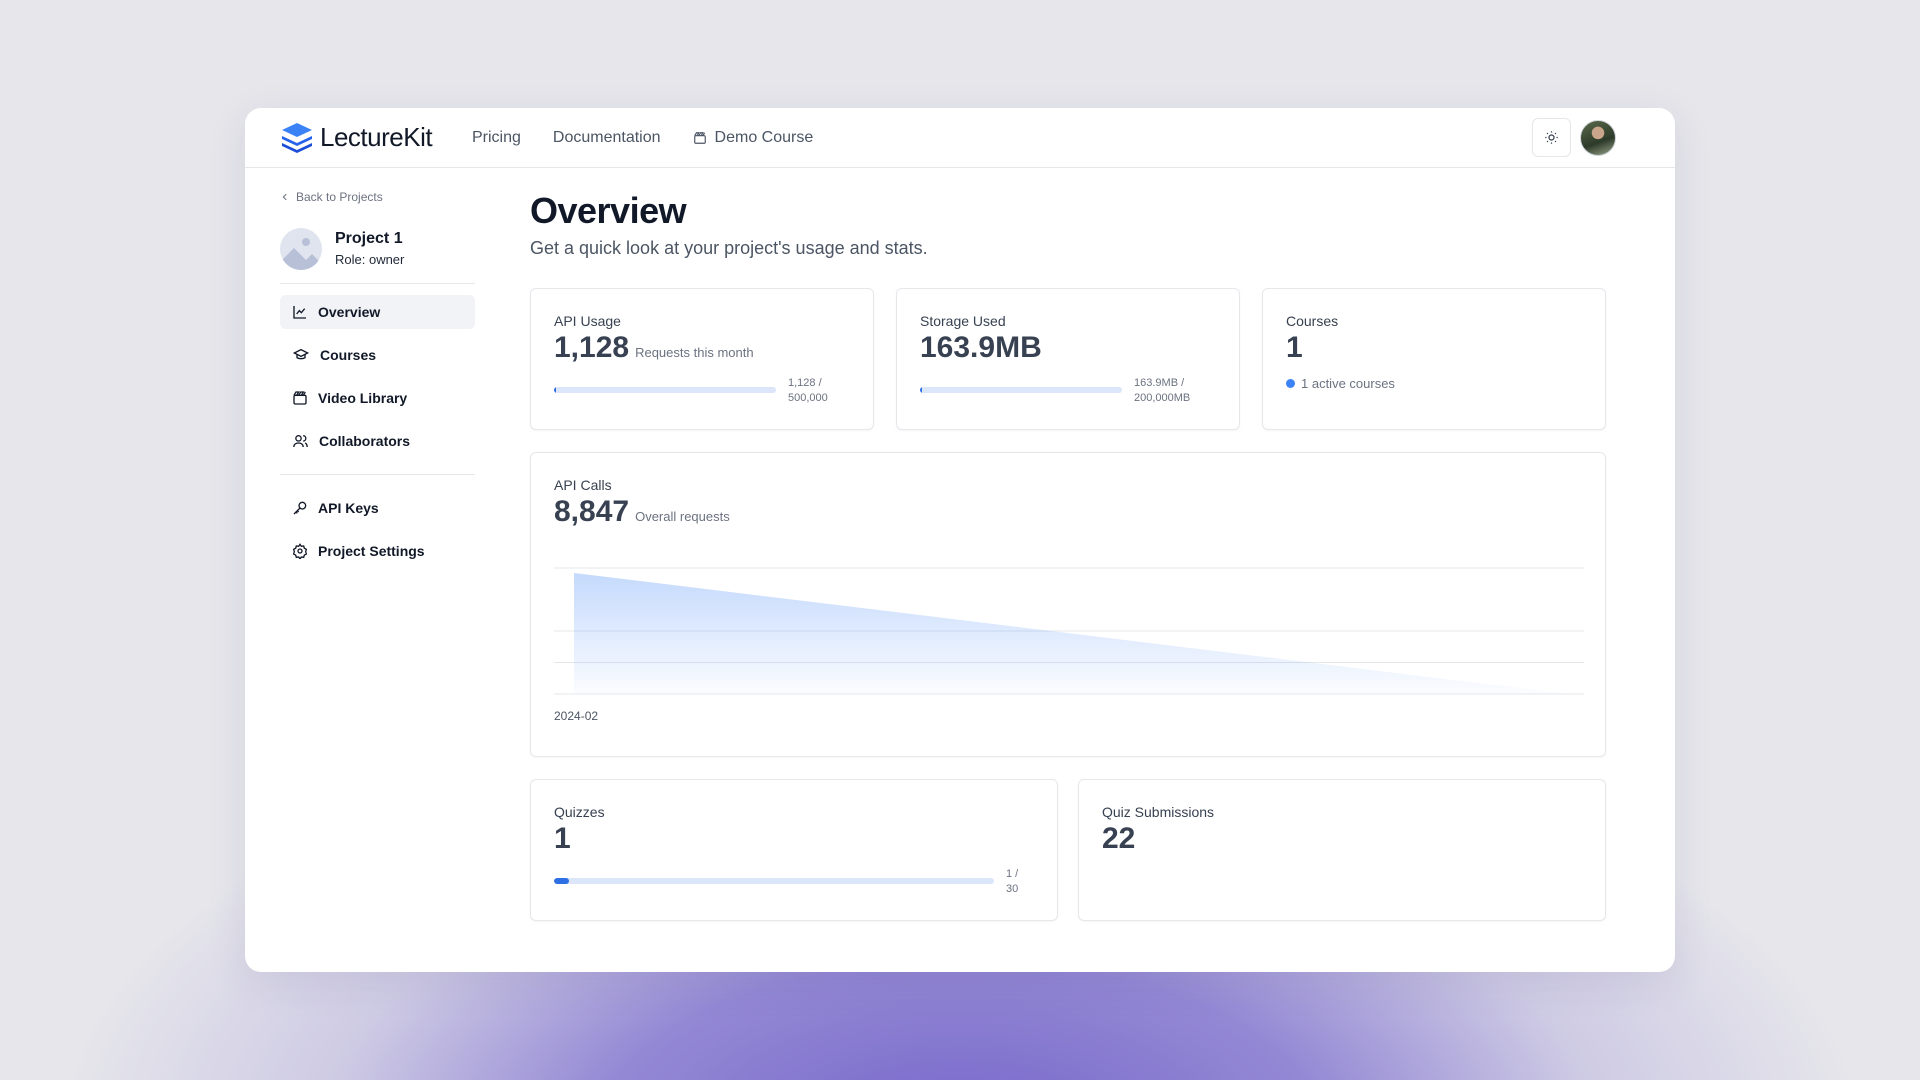  What do you see at coordinates (1434, 359) in the screenshot?
I see `courses-card: Courses 1 1 active courses` at bounding box center [1434, 359].